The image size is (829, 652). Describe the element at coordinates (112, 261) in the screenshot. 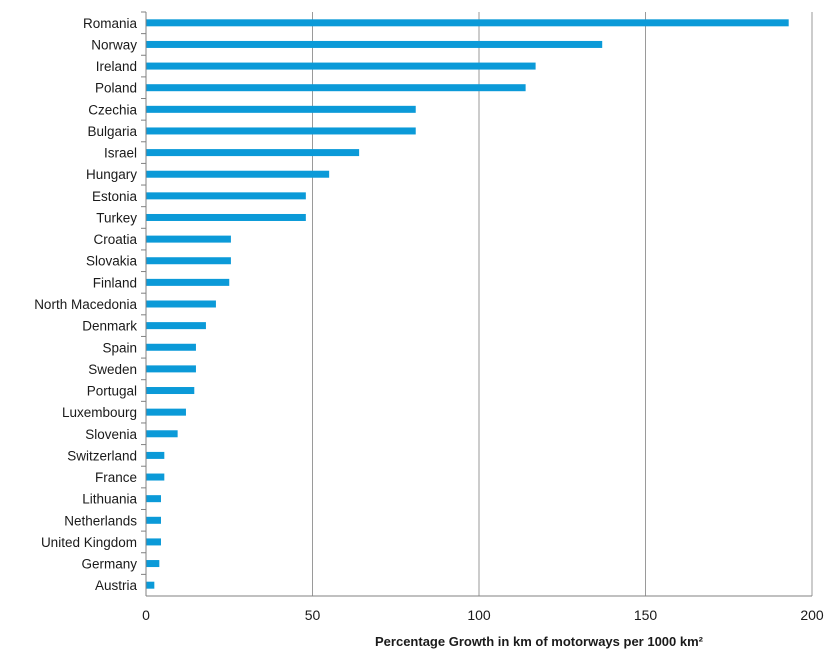

I see `category-label: Slovakia` at that location.